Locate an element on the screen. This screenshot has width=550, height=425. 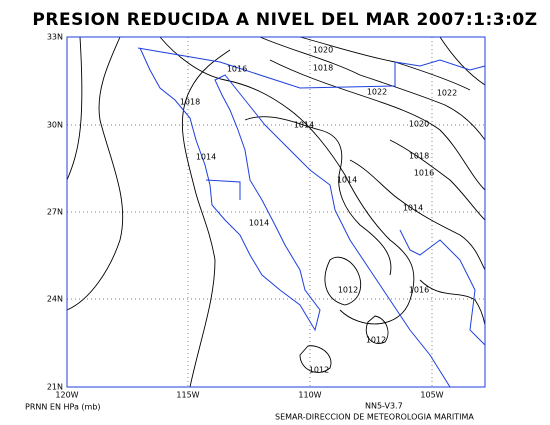
lat-label: 30N is located at coordinates (55, 125).